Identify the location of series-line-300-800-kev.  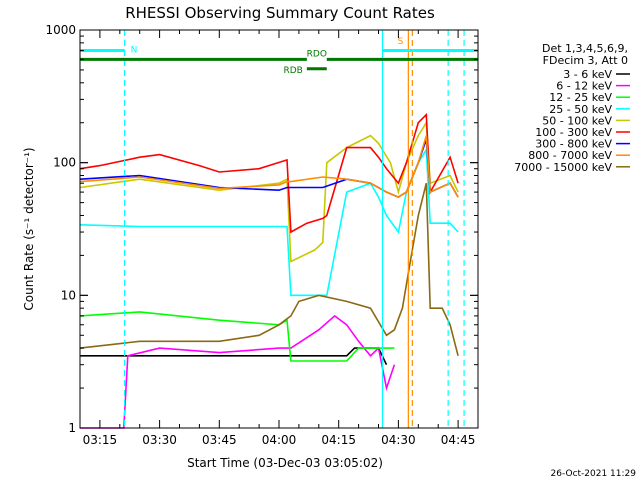
(269, 168).